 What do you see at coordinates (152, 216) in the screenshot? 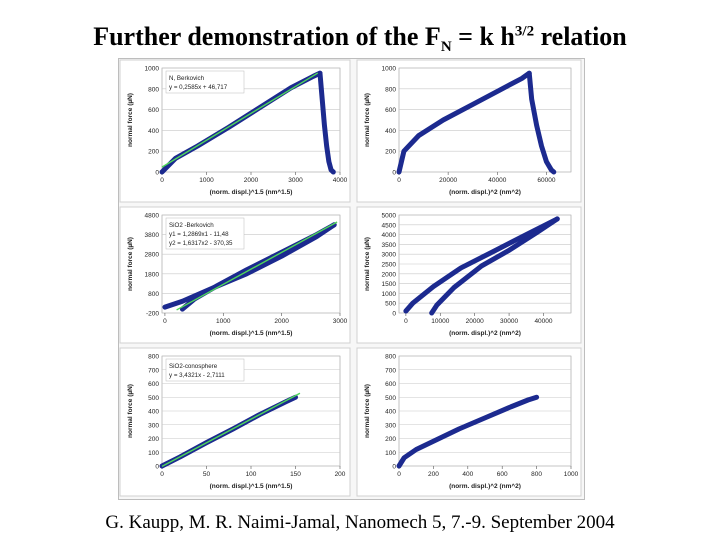
I see `y-tick-label: 4800` at bounding box center [152, 216].